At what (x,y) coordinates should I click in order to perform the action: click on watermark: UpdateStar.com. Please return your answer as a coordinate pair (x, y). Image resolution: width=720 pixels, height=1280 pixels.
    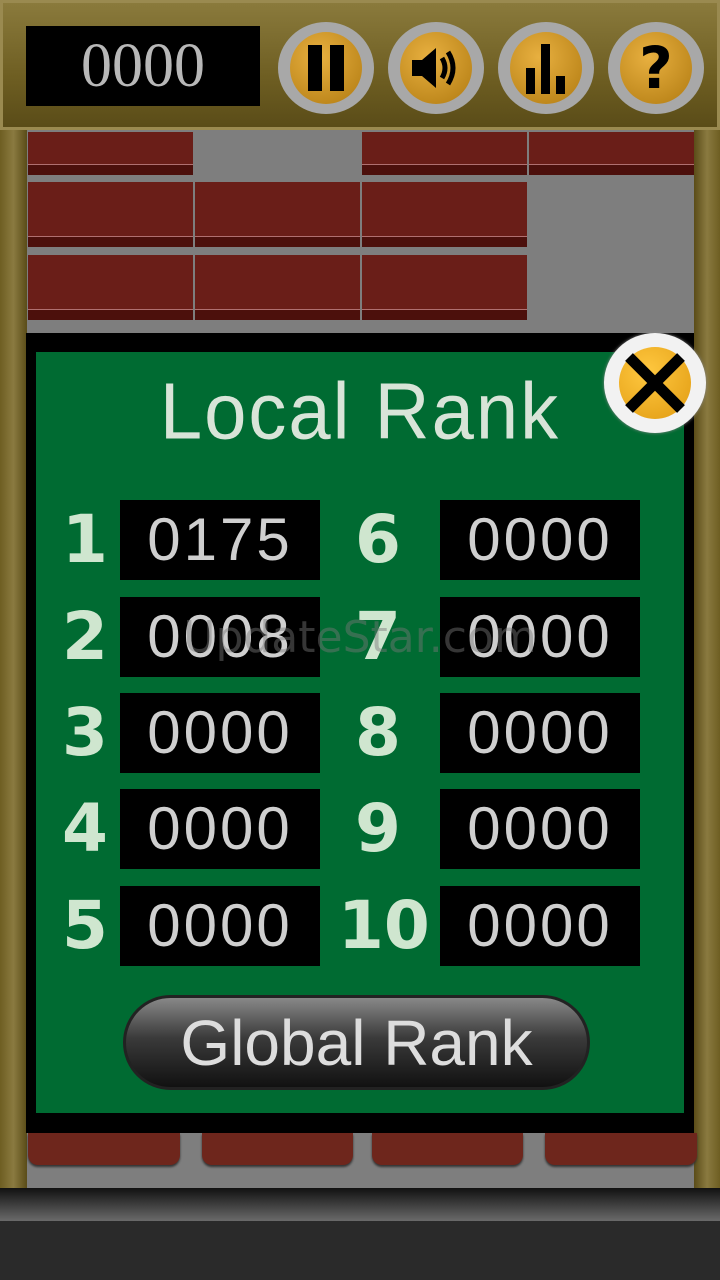
    Looking at the image, I should click on (360, 637).